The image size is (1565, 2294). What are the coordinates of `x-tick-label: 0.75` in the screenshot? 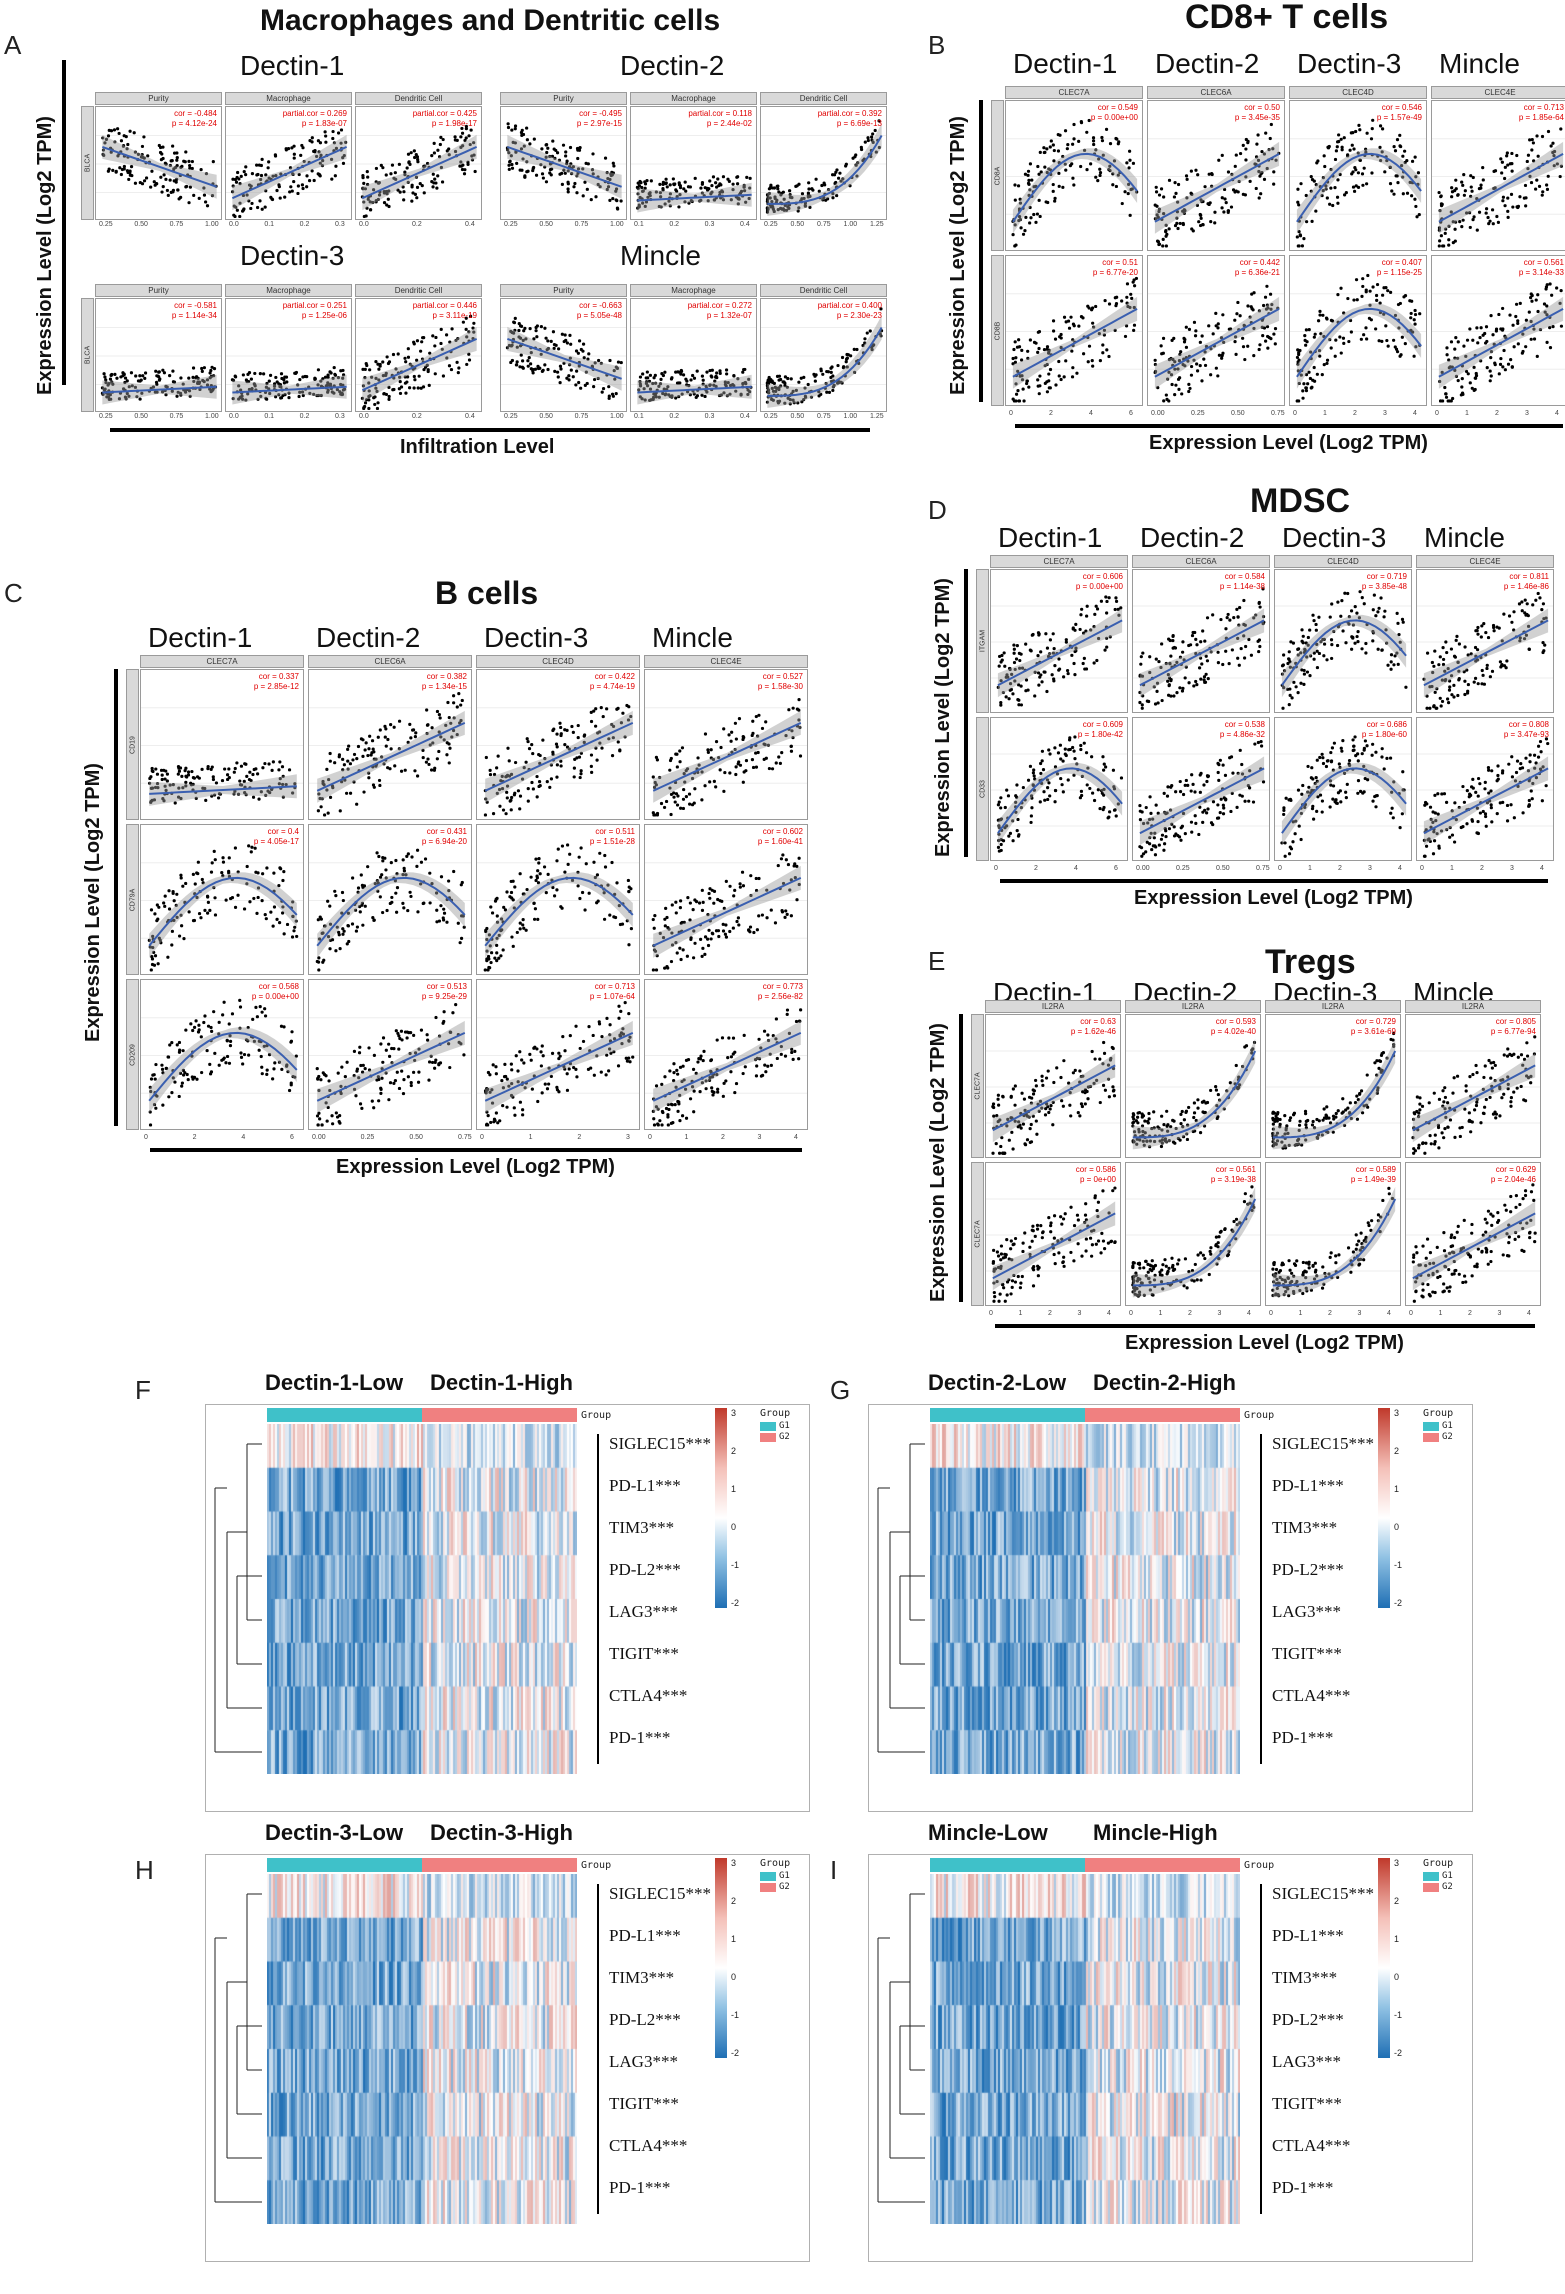 It's located at (581, 224).